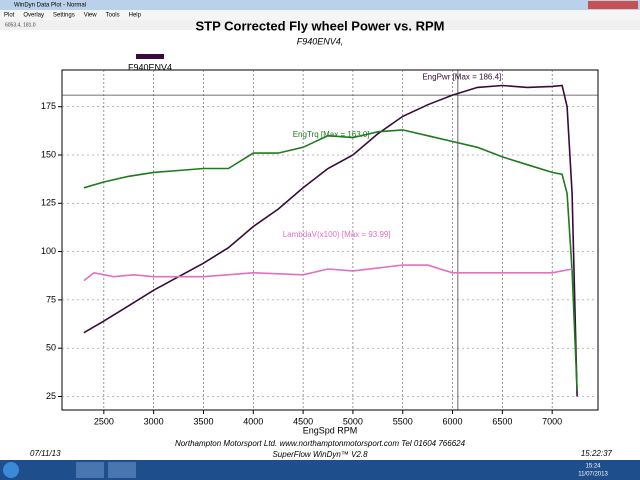 Image resolution: width=640 pixels, height=480 pixels. I want to click on y-tick-label: 25, so click(51, 396).